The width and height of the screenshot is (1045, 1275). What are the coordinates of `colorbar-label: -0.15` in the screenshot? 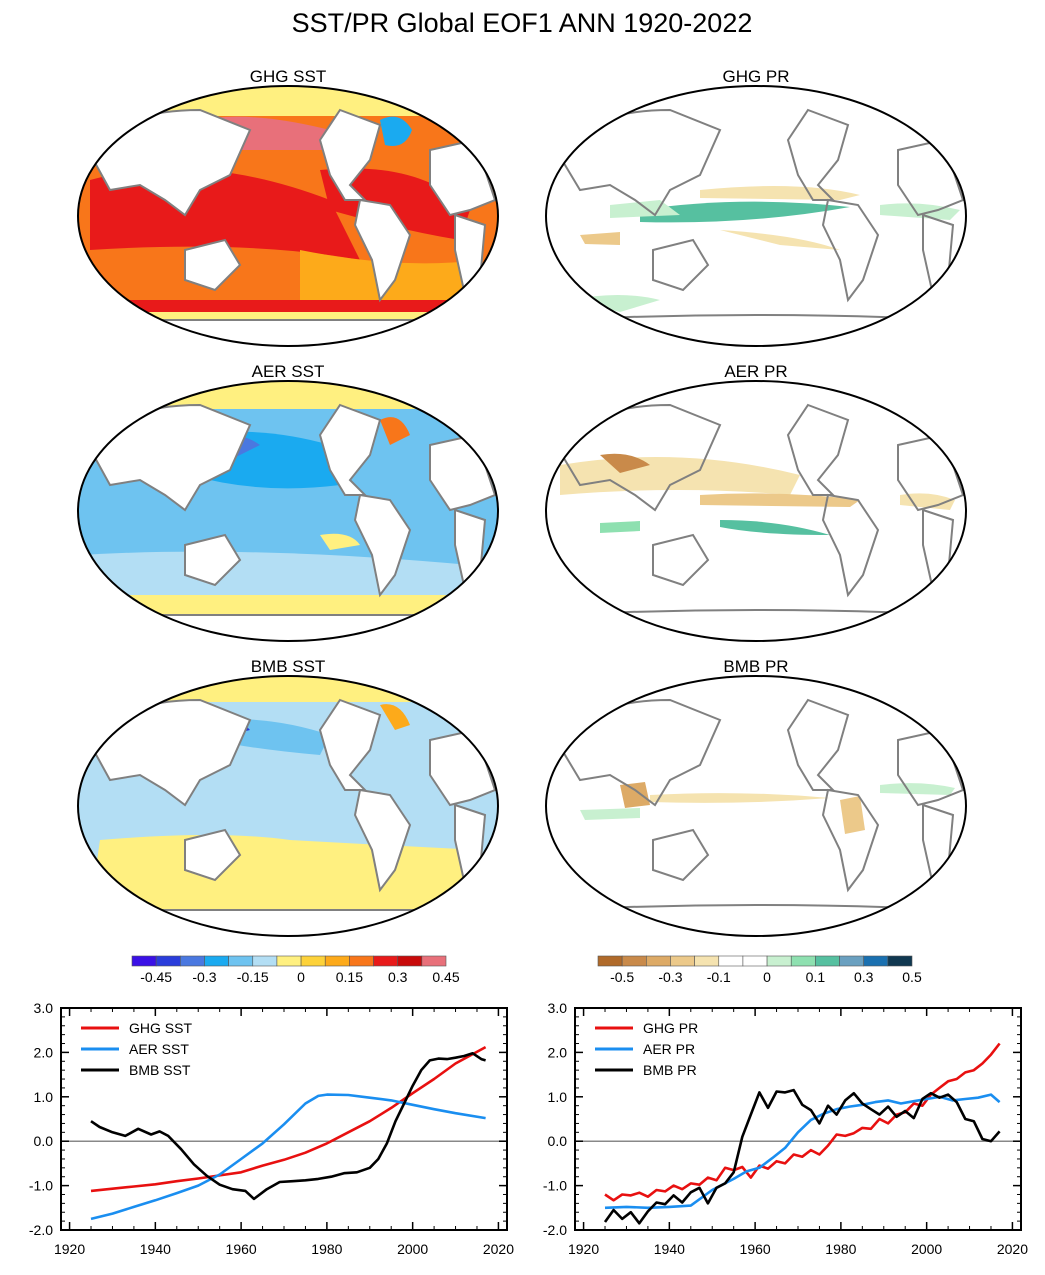 It's located at (253, 977).